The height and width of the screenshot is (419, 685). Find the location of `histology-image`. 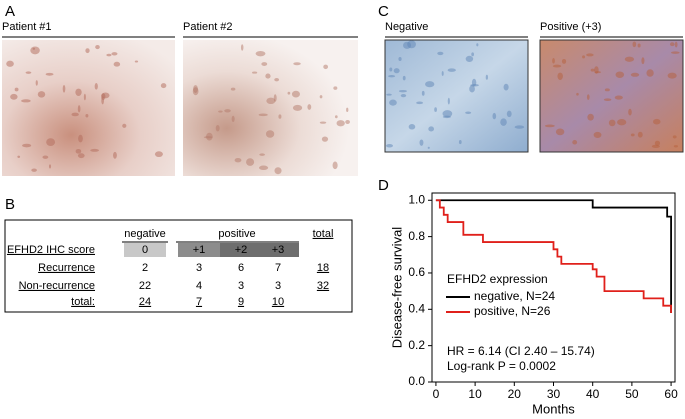

histology-image is located at coordinates (456, 96).